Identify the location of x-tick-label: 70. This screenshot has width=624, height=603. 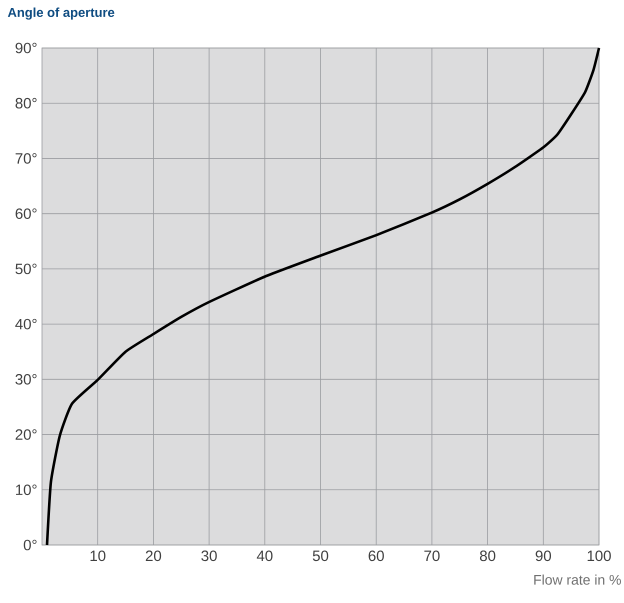
(432, 556).